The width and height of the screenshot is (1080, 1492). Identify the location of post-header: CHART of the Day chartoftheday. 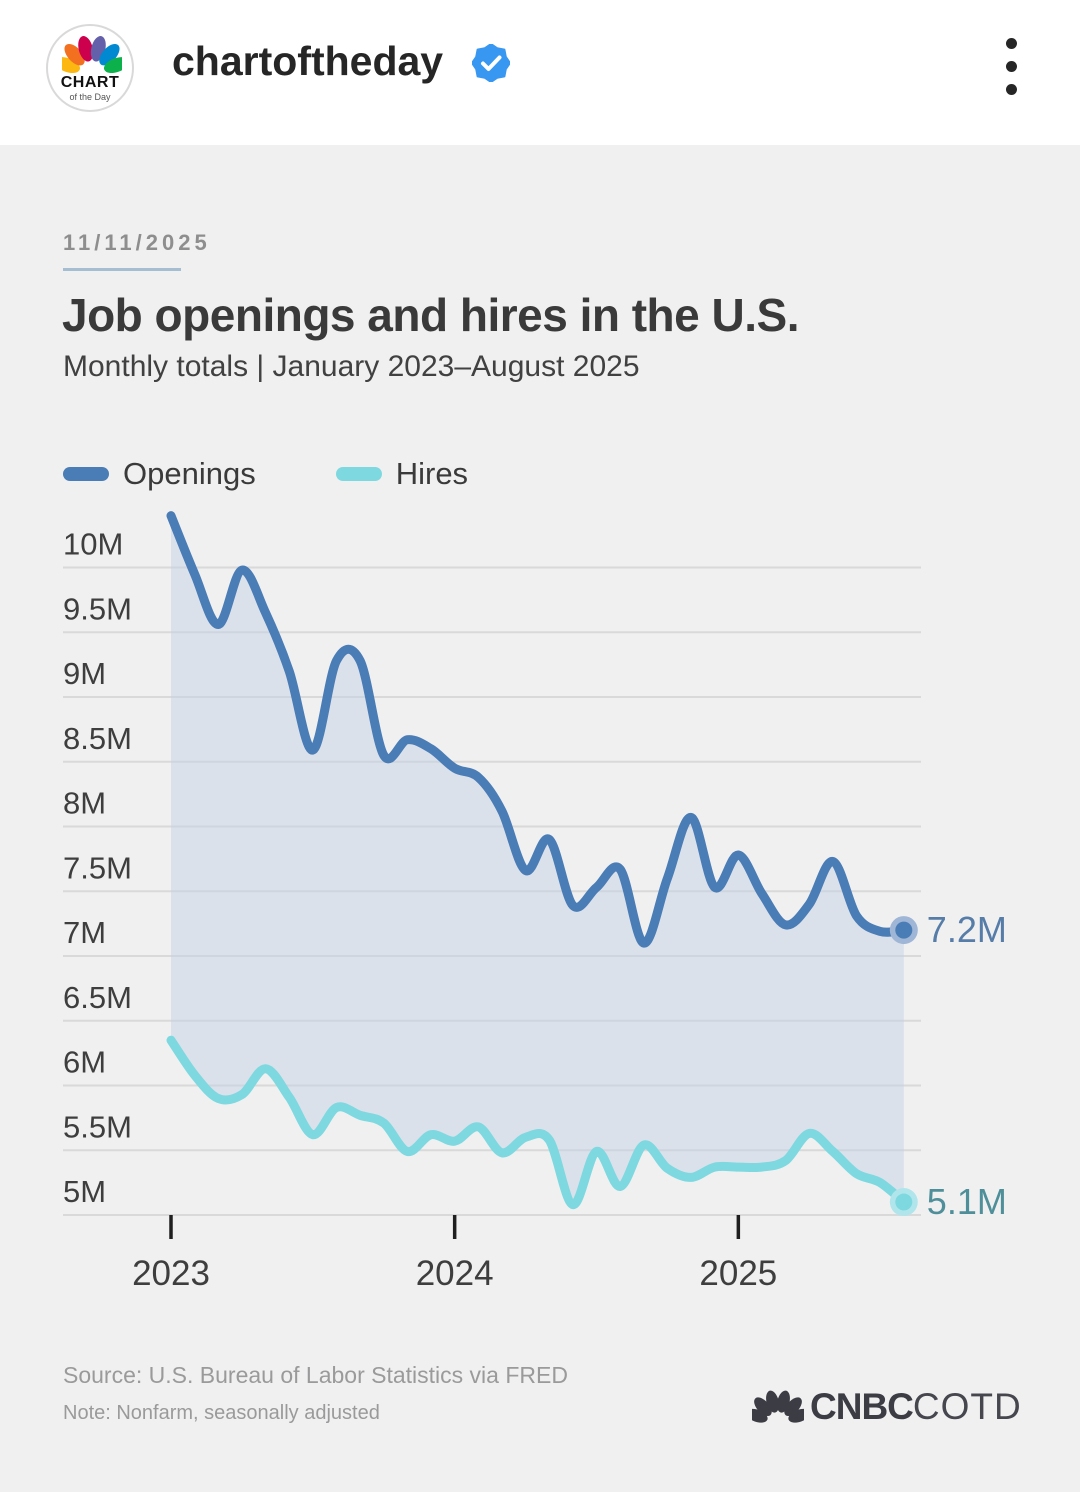
(540, 72).